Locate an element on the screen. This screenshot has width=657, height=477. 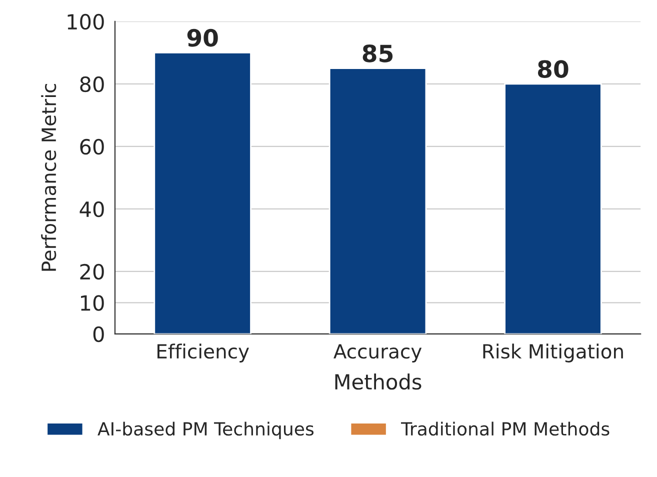
data-label: 90 is located at coordinates (202, 37).